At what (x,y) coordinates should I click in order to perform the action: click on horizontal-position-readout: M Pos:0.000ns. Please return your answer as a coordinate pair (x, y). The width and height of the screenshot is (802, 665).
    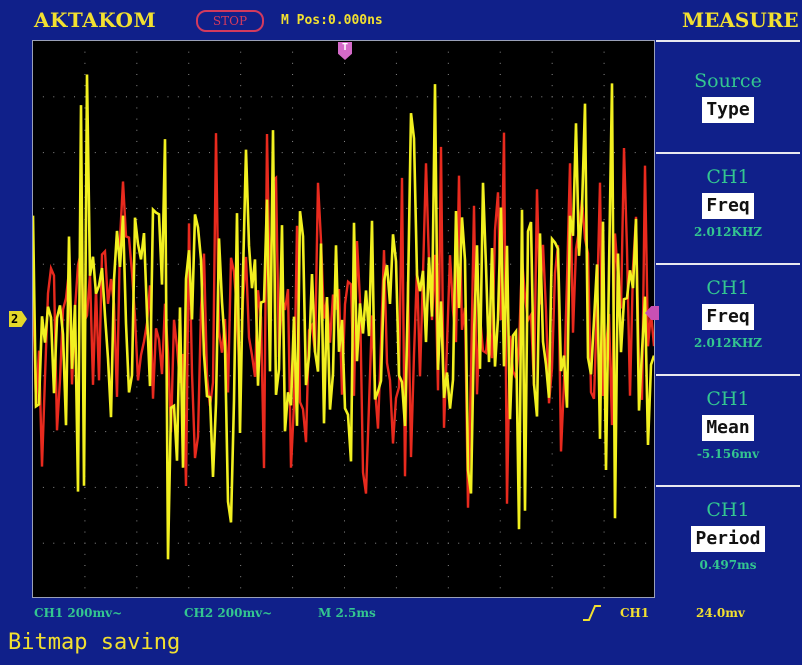
    Looking at the image, I should click on (332, 20).